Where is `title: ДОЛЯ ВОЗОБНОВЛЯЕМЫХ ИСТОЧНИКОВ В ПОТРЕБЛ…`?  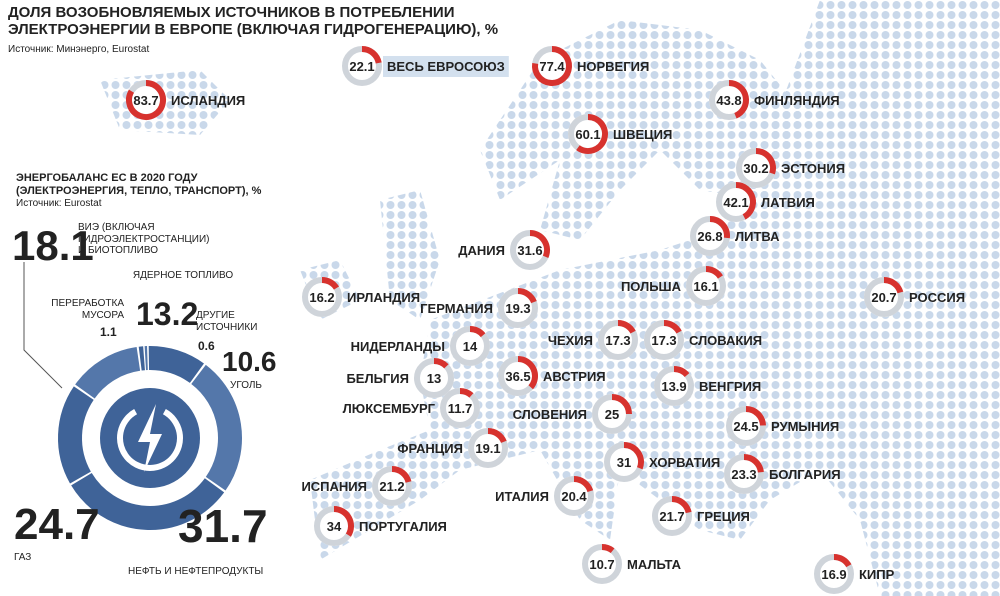 title: ДОЛЯ ВОЗОБНОВЛЯЕМЫХ ИСТОЧНИКОВ В ПОТРЕБЛ… is located at coordinates (253, 21).